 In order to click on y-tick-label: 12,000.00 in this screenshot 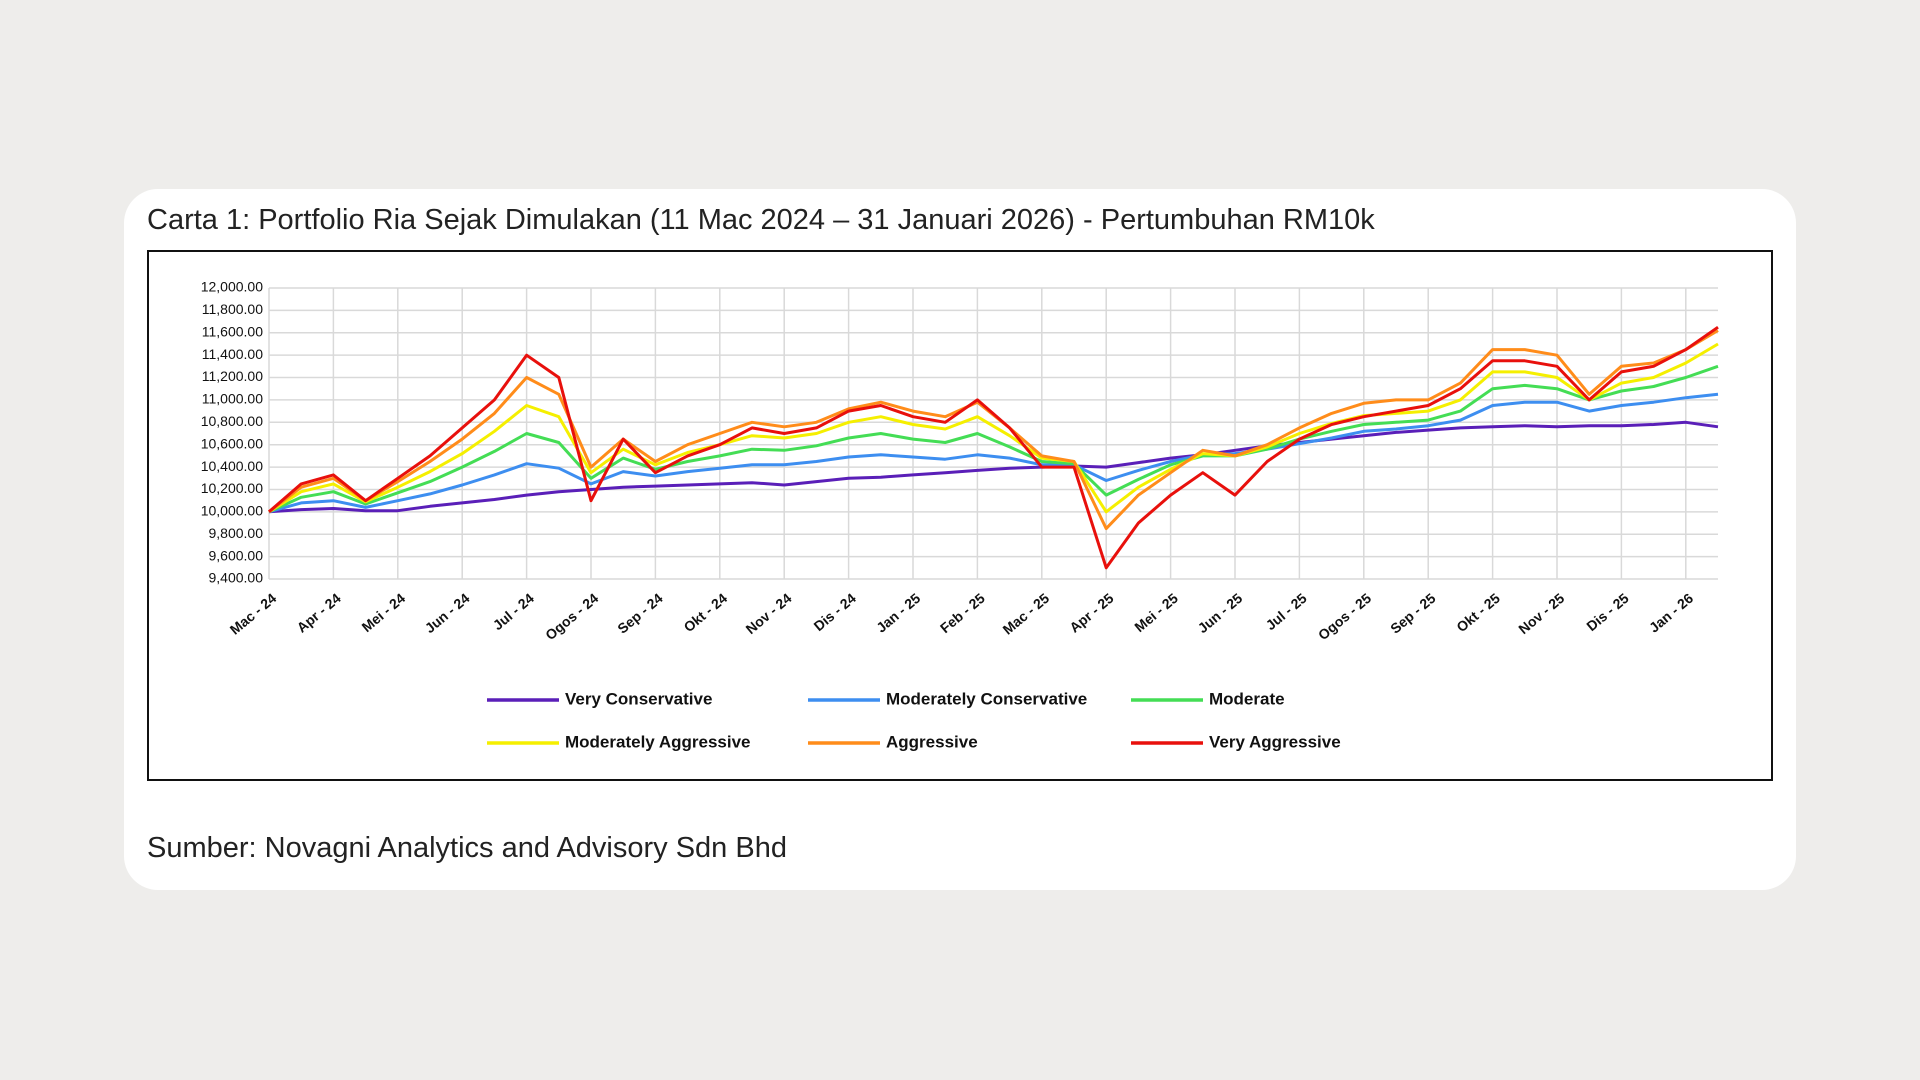, I will do `click(232, 287)`.